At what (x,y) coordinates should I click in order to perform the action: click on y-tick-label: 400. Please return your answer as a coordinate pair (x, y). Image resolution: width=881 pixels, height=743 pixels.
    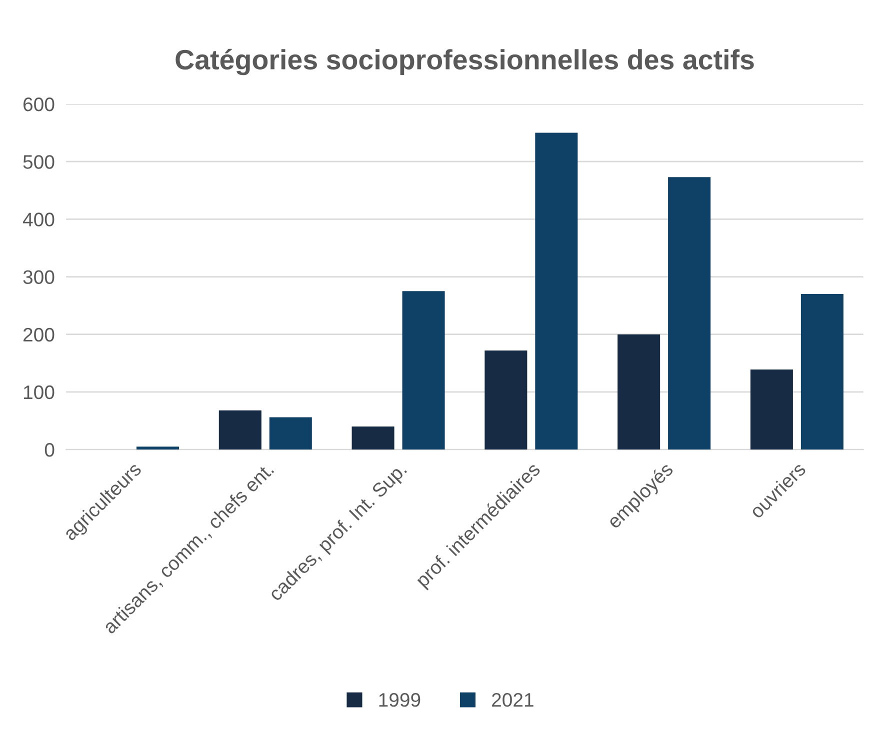
    Looking at the image, I should click on (38, 219).